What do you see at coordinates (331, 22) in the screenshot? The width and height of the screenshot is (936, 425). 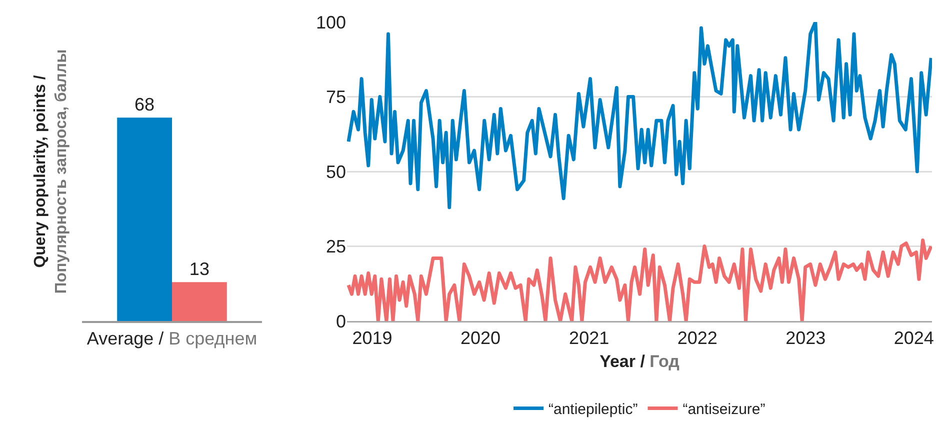 I see `y-tick-label: 100` at bounding box center [331, 22].